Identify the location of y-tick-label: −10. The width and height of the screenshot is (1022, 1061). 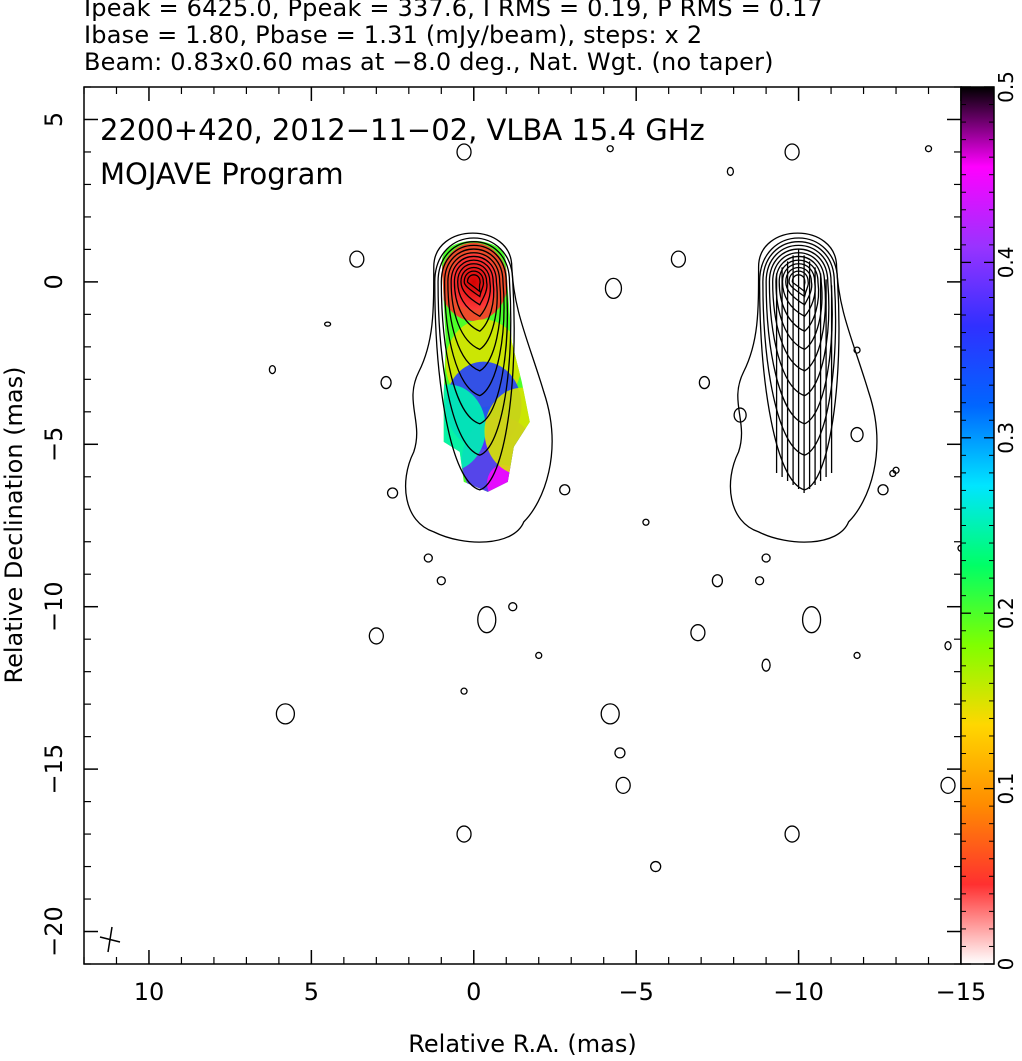
(54, 606).